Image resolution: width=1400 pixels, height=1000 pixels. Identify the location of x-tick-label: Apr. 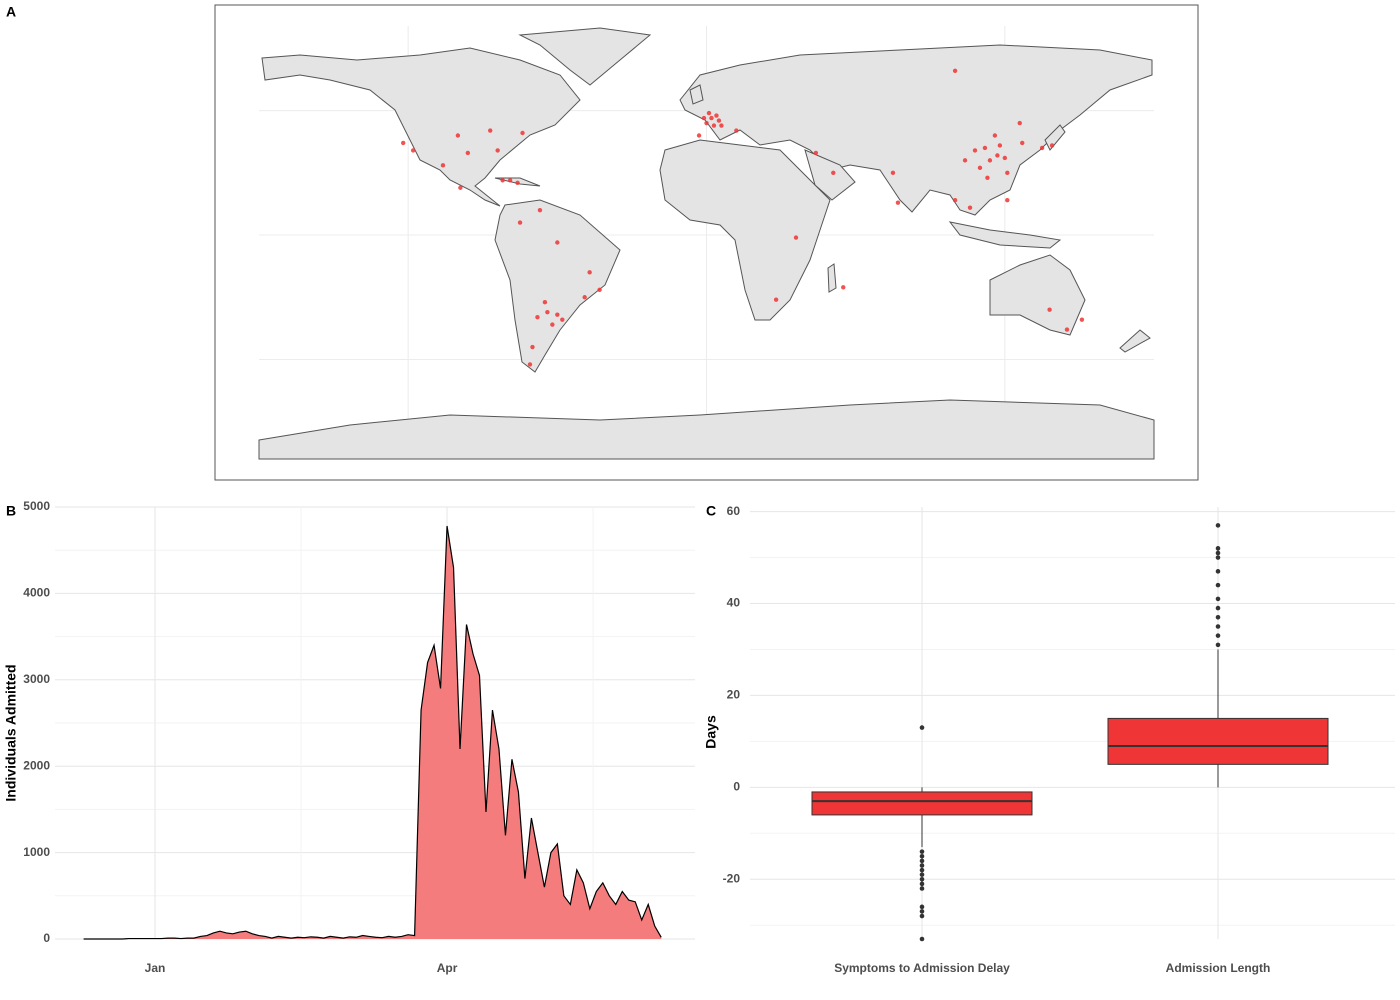
(447, 968).